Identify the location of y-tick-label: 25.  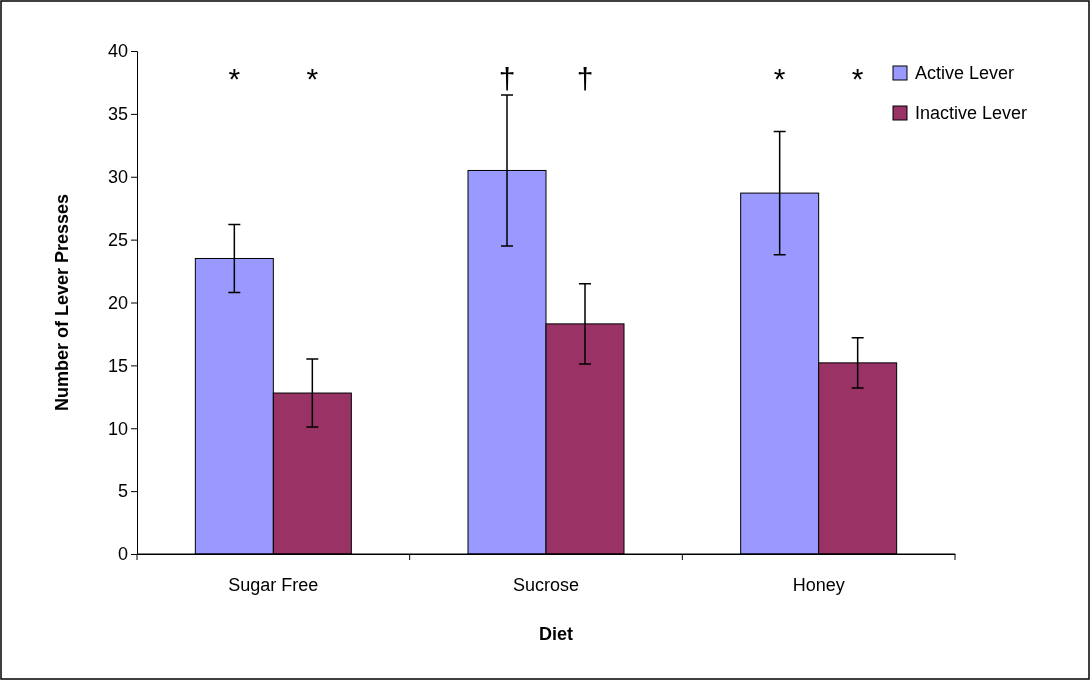
(117, 239).